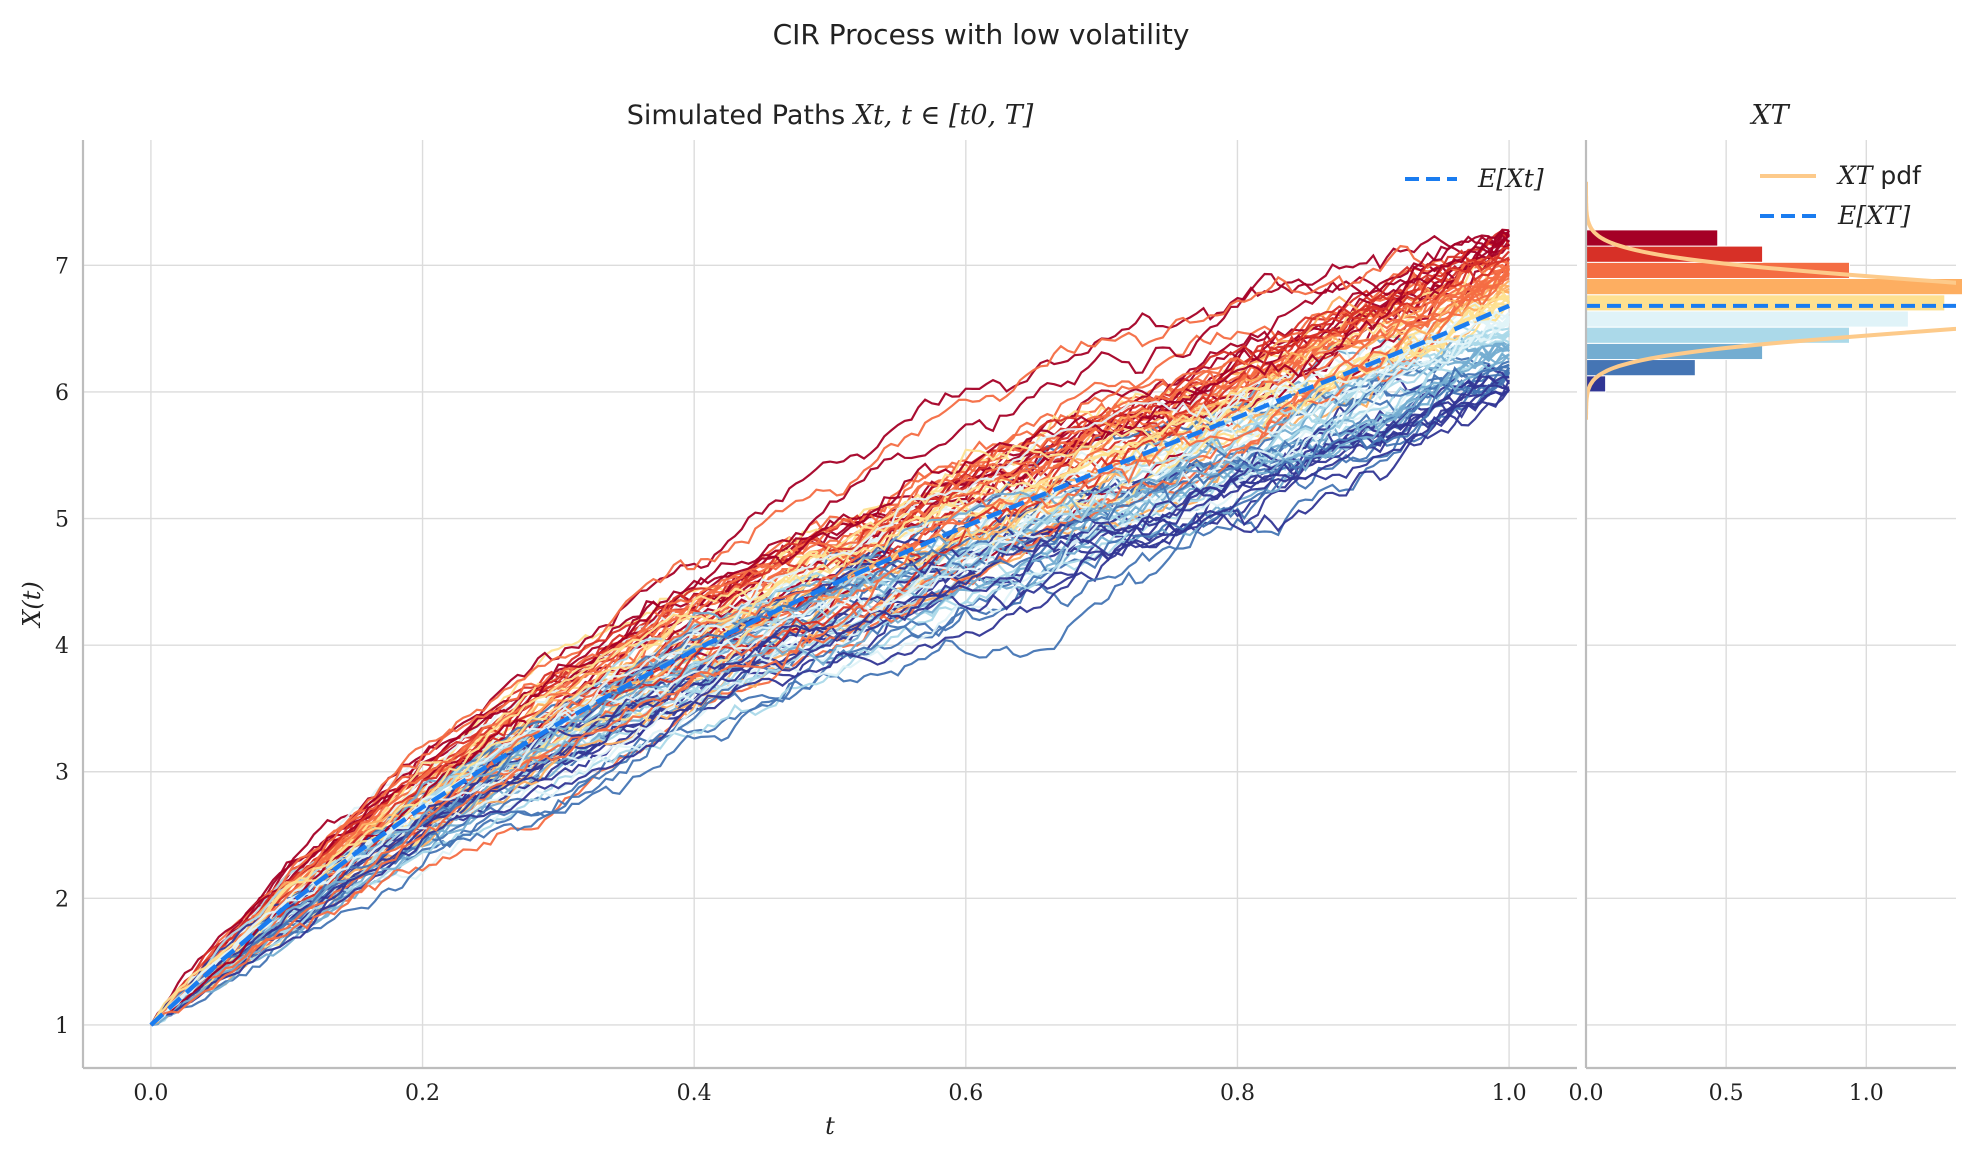 Image resolution: width=1962 pixels, height=1154 pixels. What do you see at coordinates (62, 266) in the screenshot?
I see `paths-y-tick-label: 7` at bounding box center [62, 266].